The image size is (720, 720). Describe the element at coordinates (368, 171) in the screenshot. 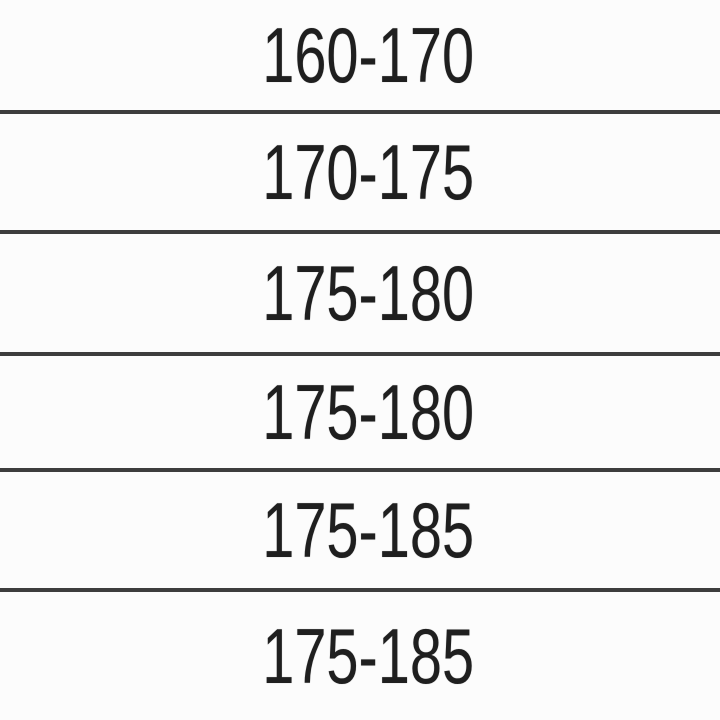

I see `height-range-value: 170-175` at that location.